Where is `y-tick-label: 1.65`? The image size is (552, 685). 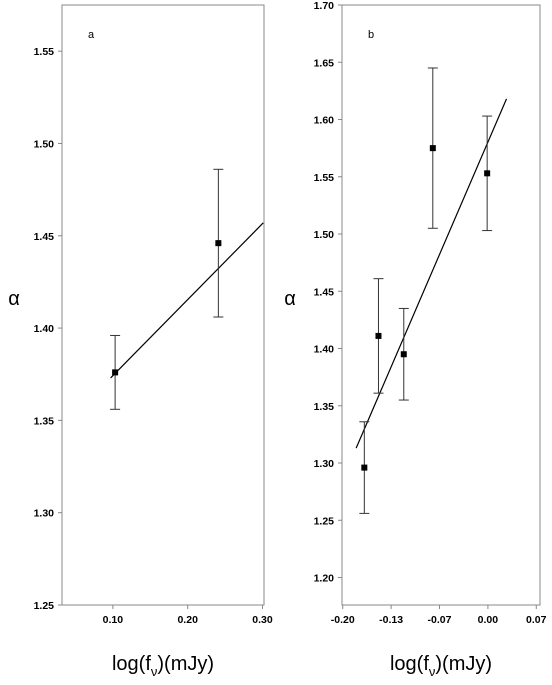 y-tick-label: 1.65 is located at coordinates (324, 63).